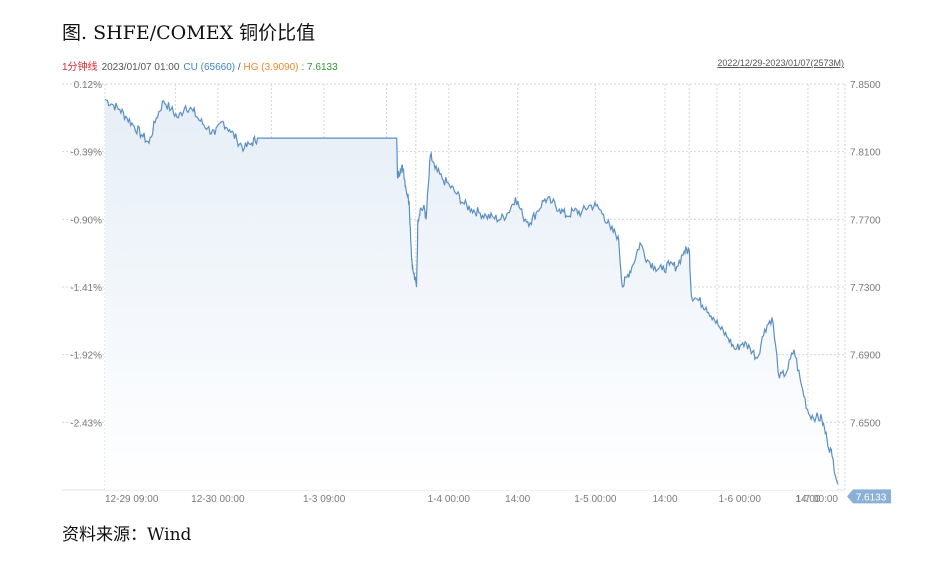 The height and width of the screenshot is (574, 940). What do you see at coordinates (140, 67) in the screenshot?
I see `quote-datetime: 2023/01/07 01:00` at bounding box center [140, 67].